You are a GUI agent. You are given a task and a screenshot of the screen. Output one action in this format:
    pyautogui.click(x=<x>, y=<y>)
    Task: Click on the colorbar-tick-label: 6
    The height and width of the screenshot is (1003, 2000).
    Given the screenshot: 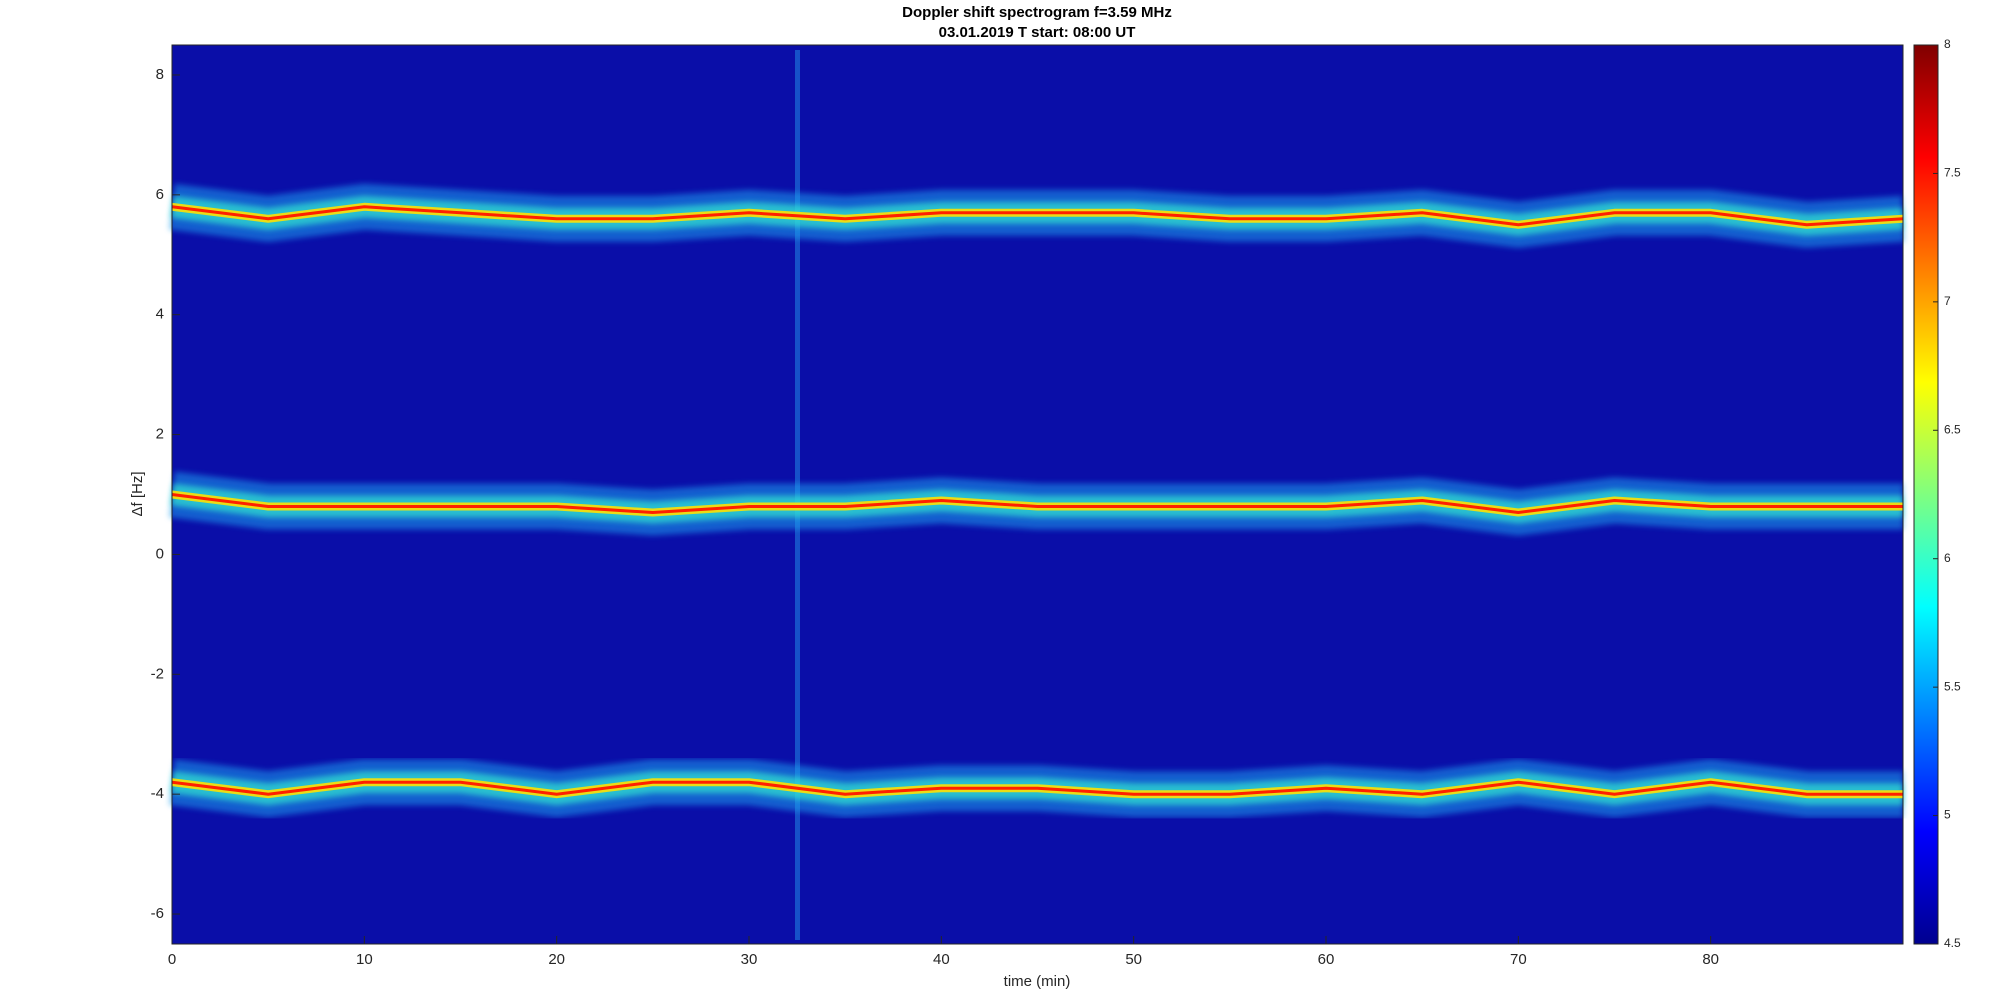 What is the action you would take?
    pyautogui.click(x=1947, y=558)
    